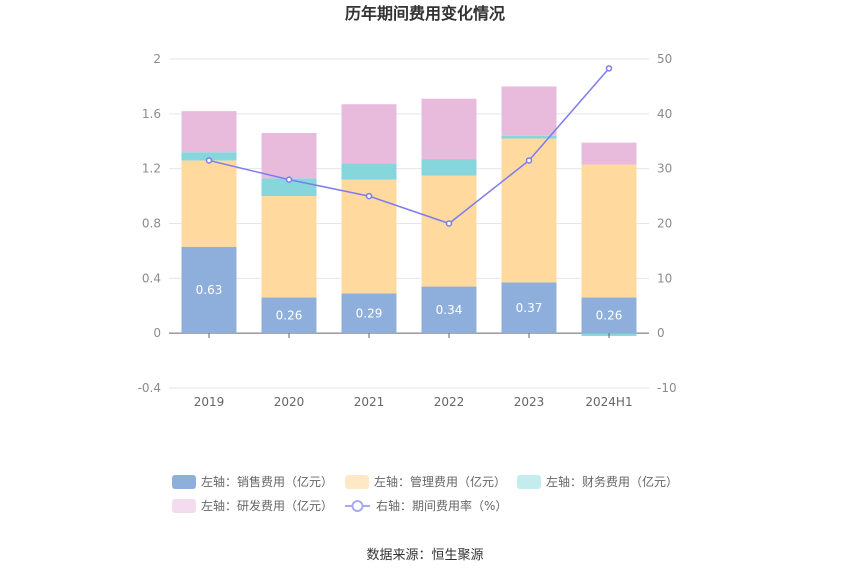 This screenshot has width=850, height=575. I want to click on bar-sales-2023, so click(529, 308).